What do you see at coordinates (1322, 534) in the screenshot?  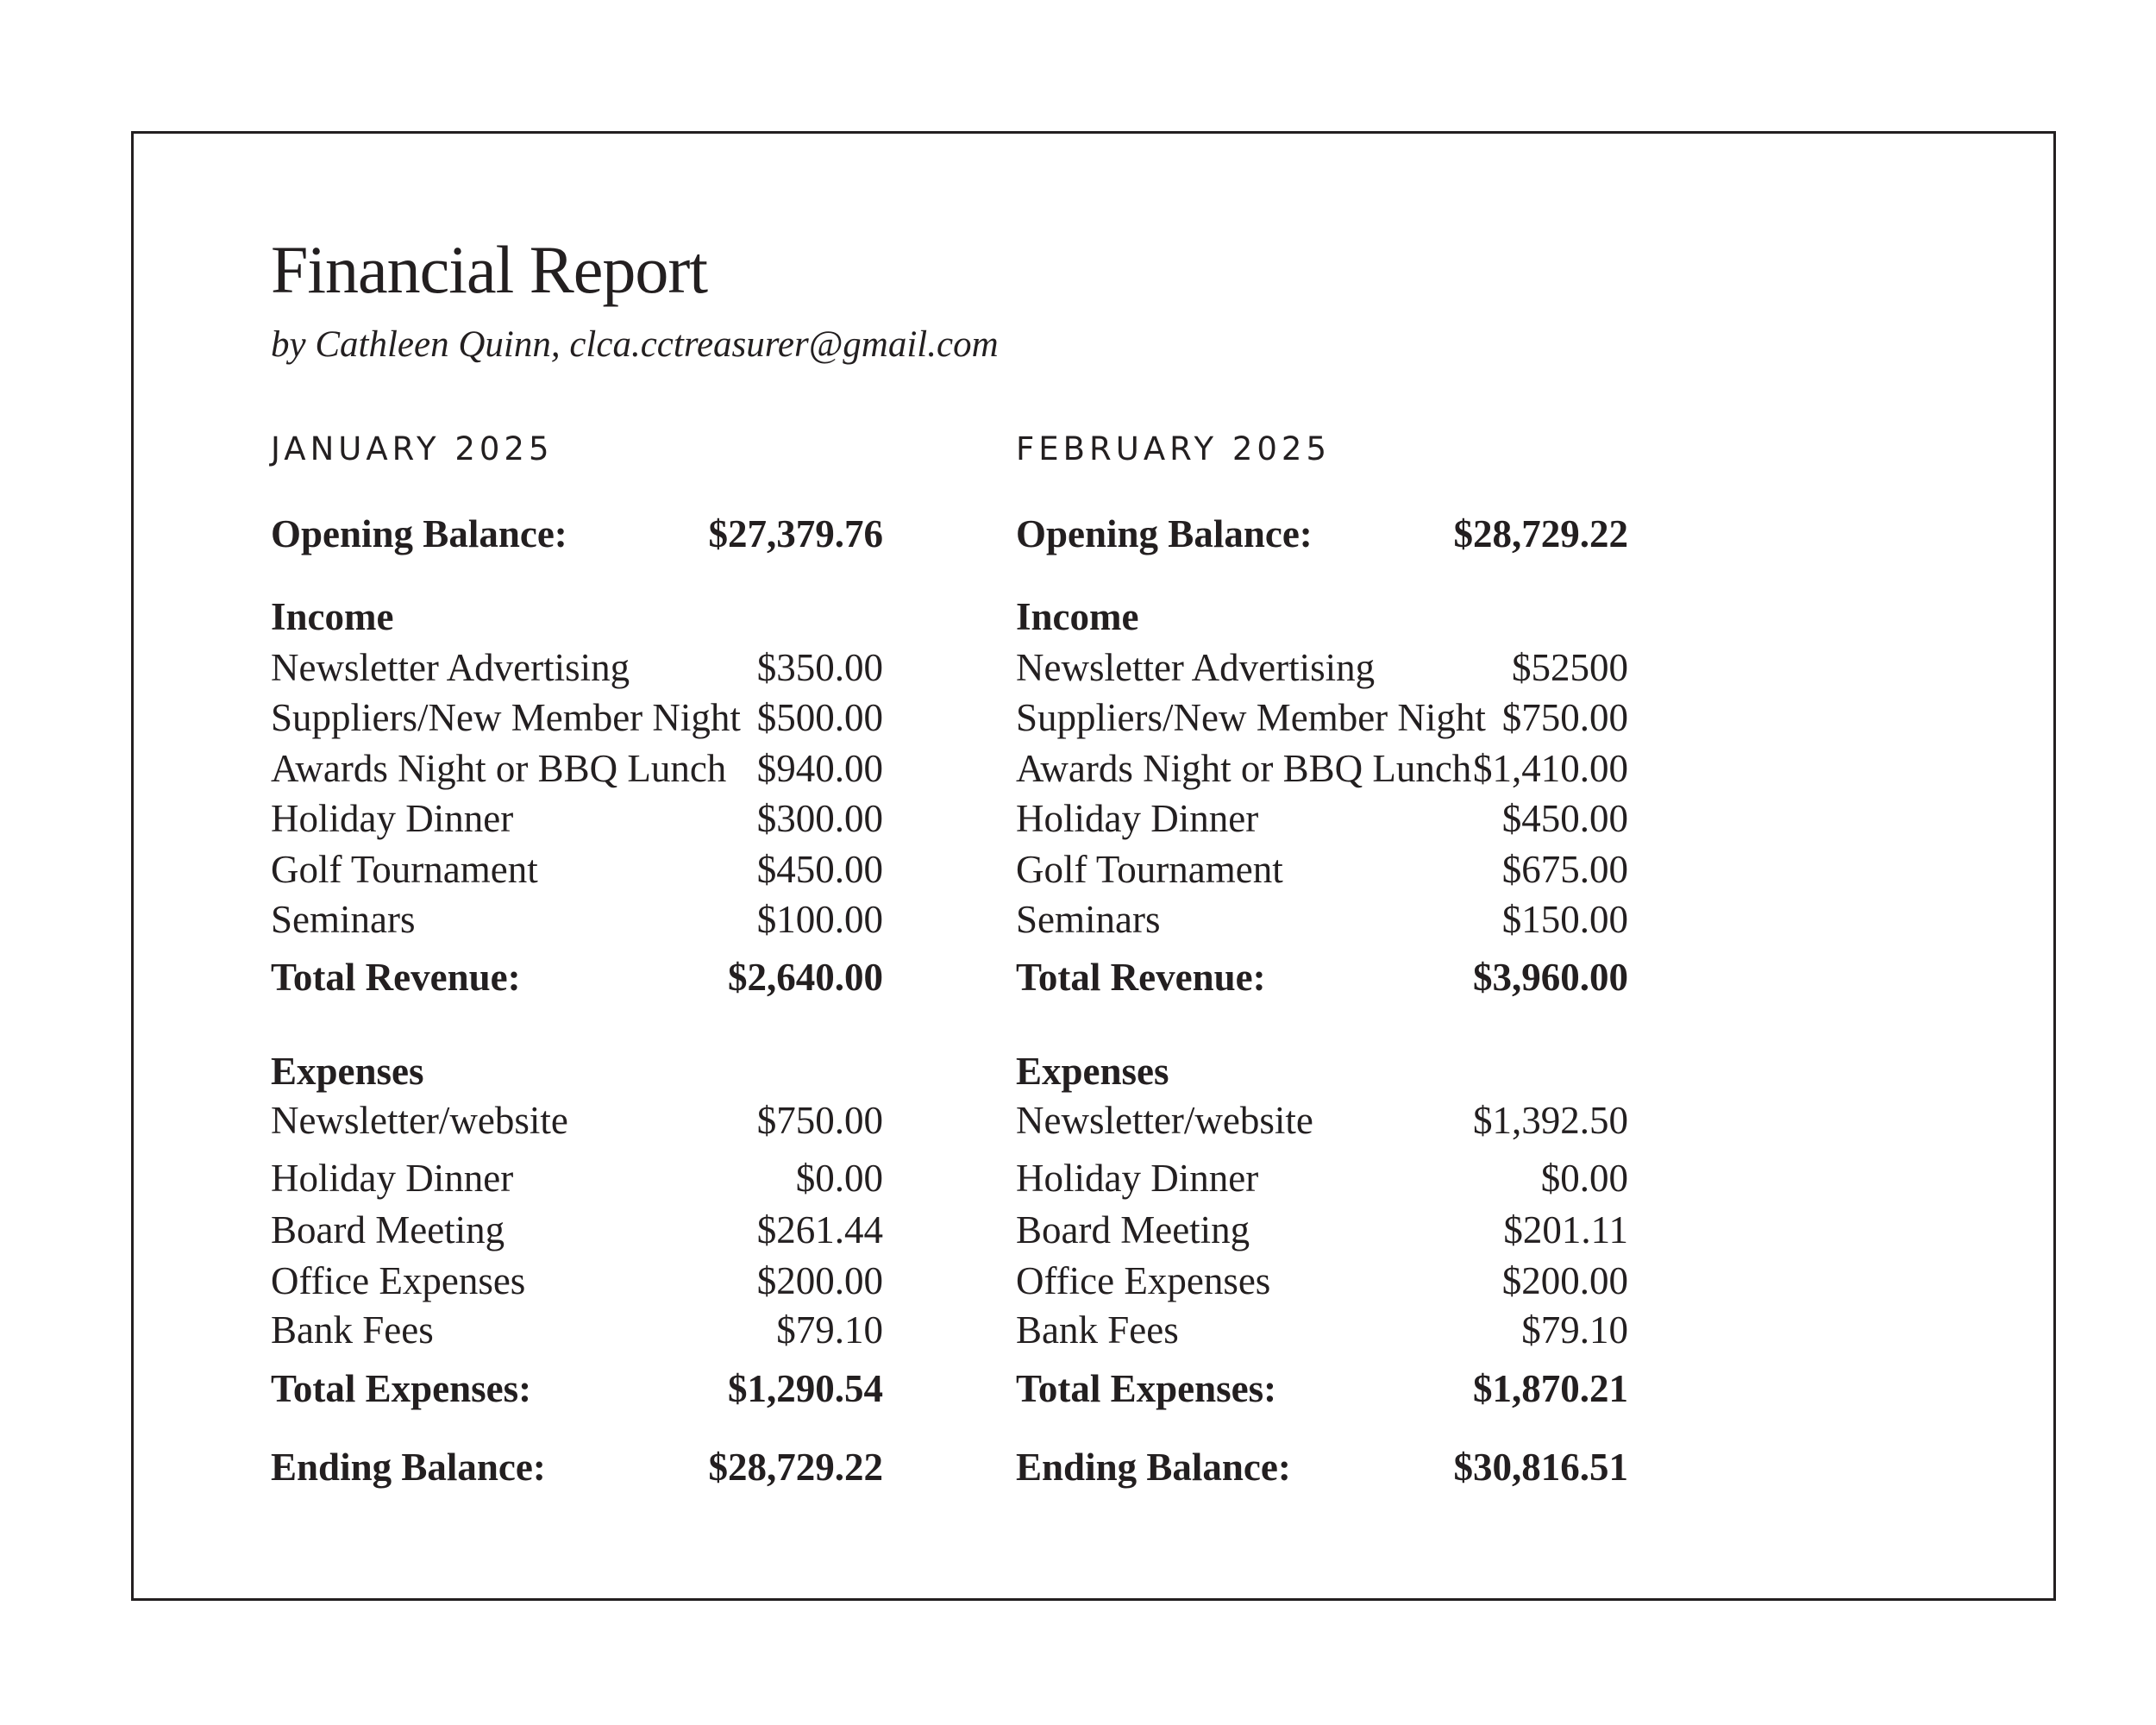 I see `opening-balance: Opening Balance: $28,729.22` at bounding box center [1322, 534].